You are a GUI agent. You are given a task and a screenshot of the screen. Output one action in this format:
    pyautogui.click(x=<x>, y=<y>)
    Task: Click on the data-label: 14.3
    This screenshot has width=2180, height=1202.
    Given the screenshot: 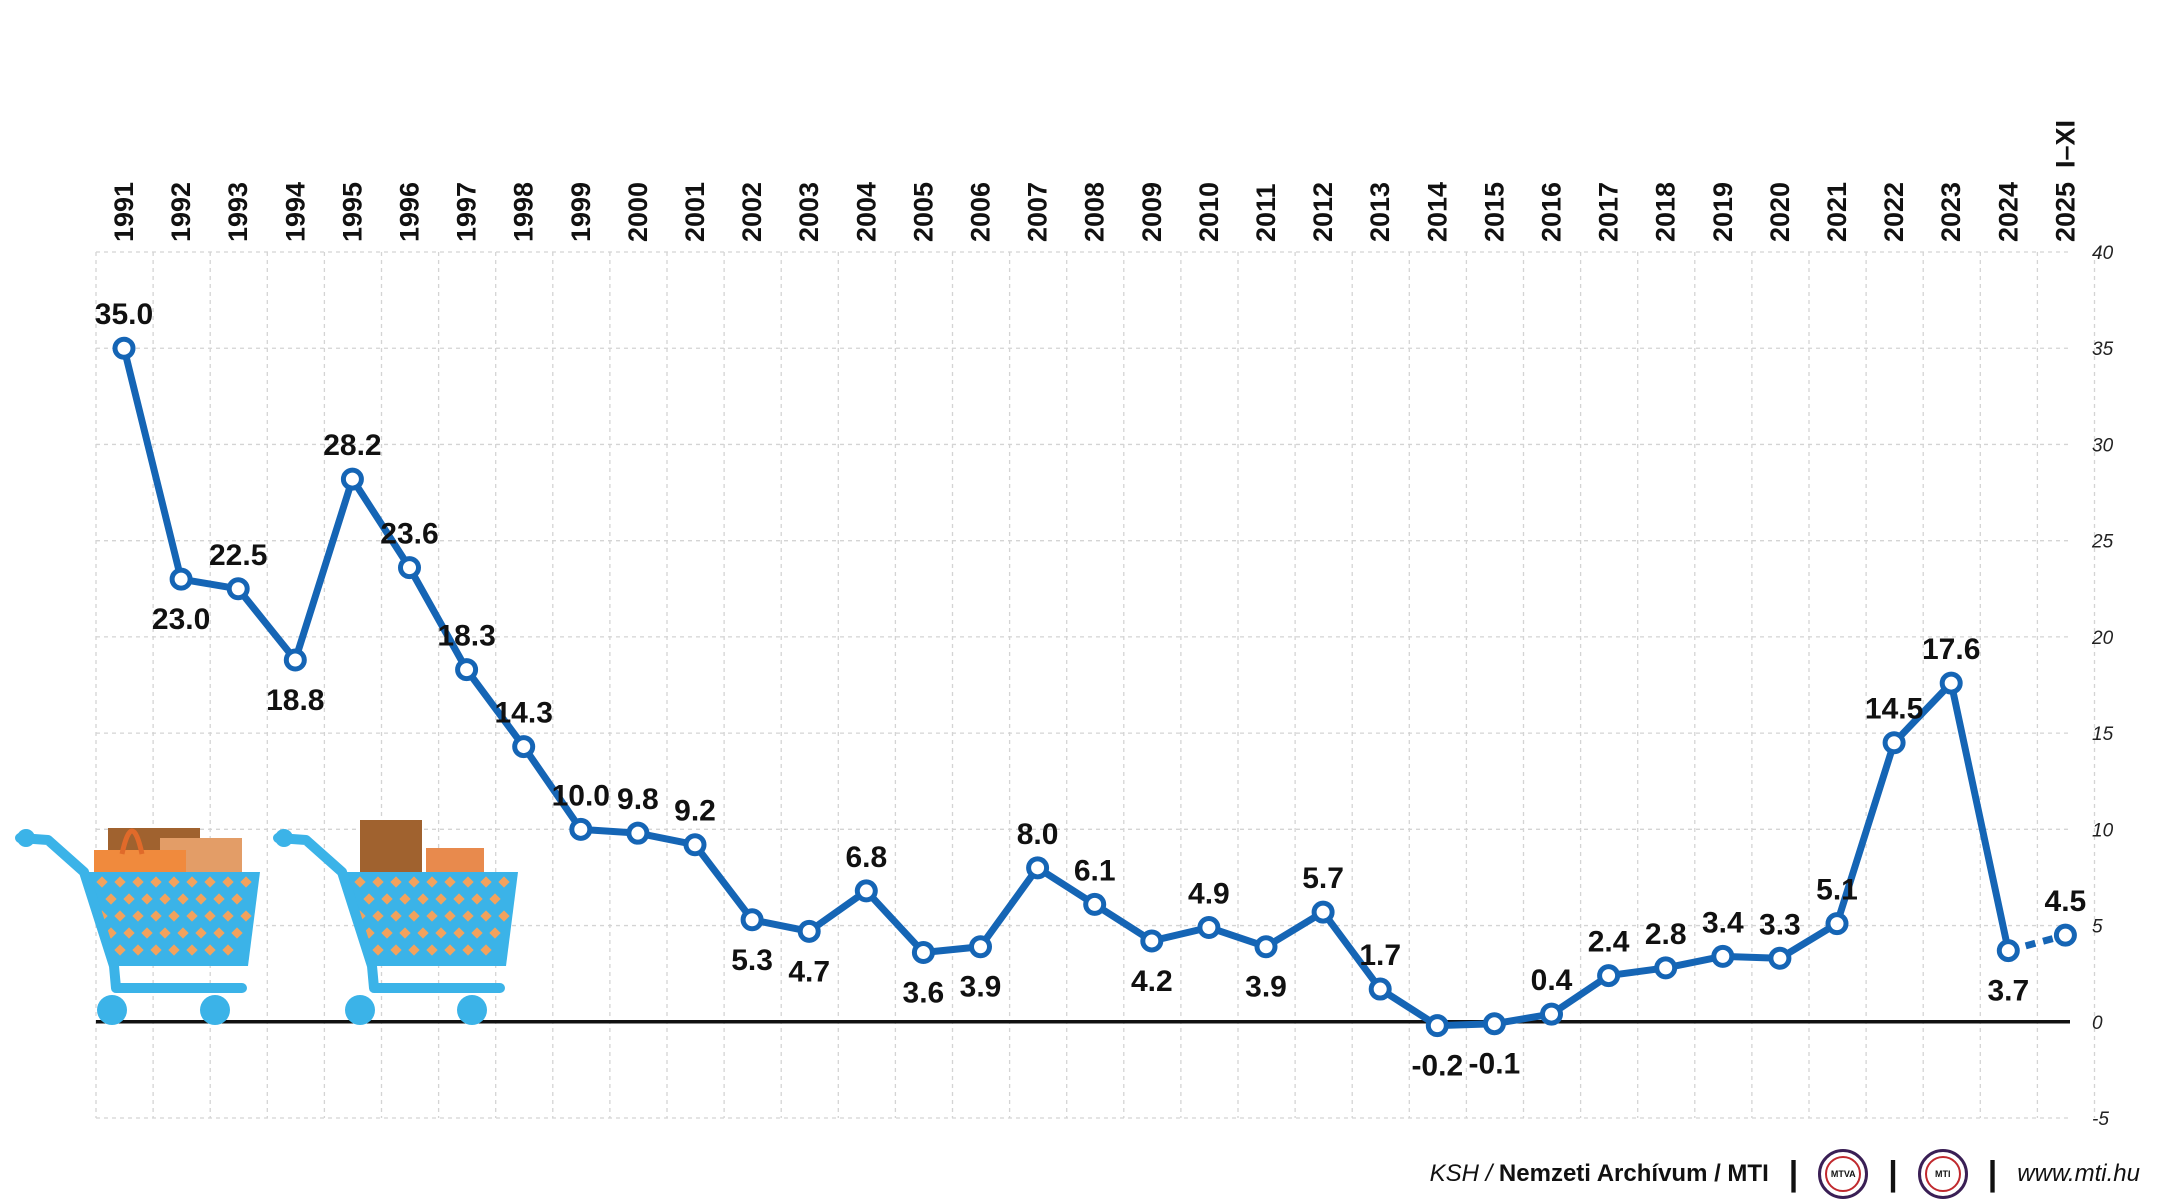 What is the action you would take?
    pyautogui.click(x=524, y=713)
    